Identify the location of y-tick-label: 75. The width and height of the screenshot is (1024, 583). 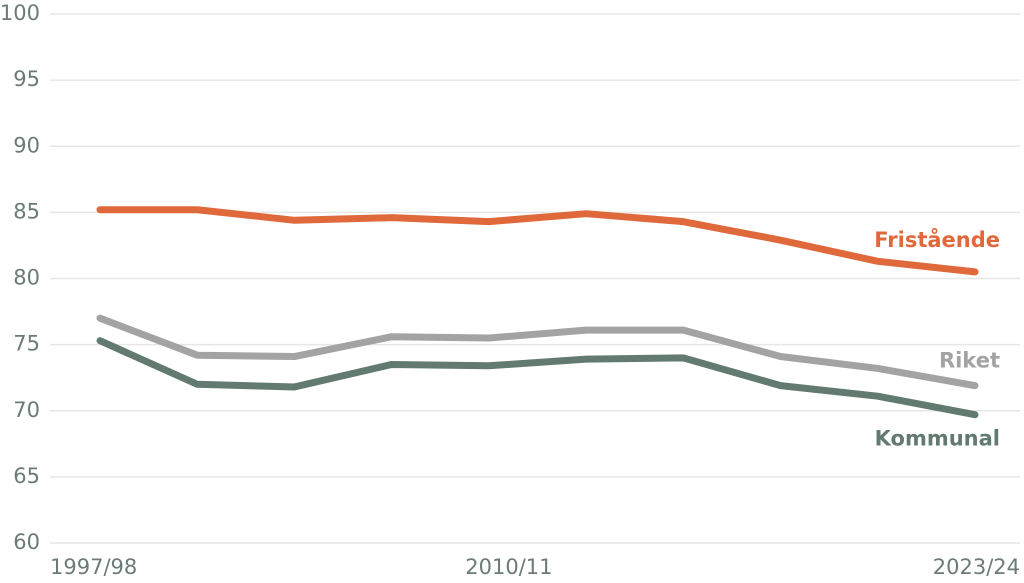
(26, 344).